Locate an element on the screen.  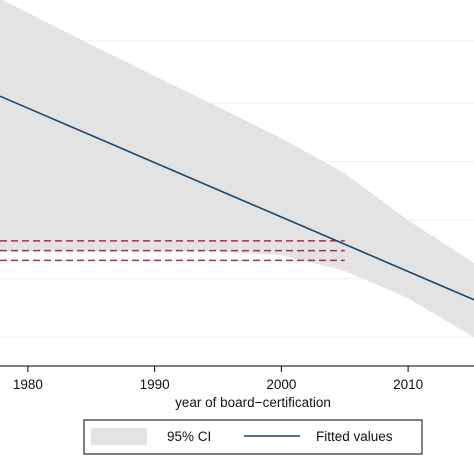
legend-ci-swatch is located at coordinates (119, 436).